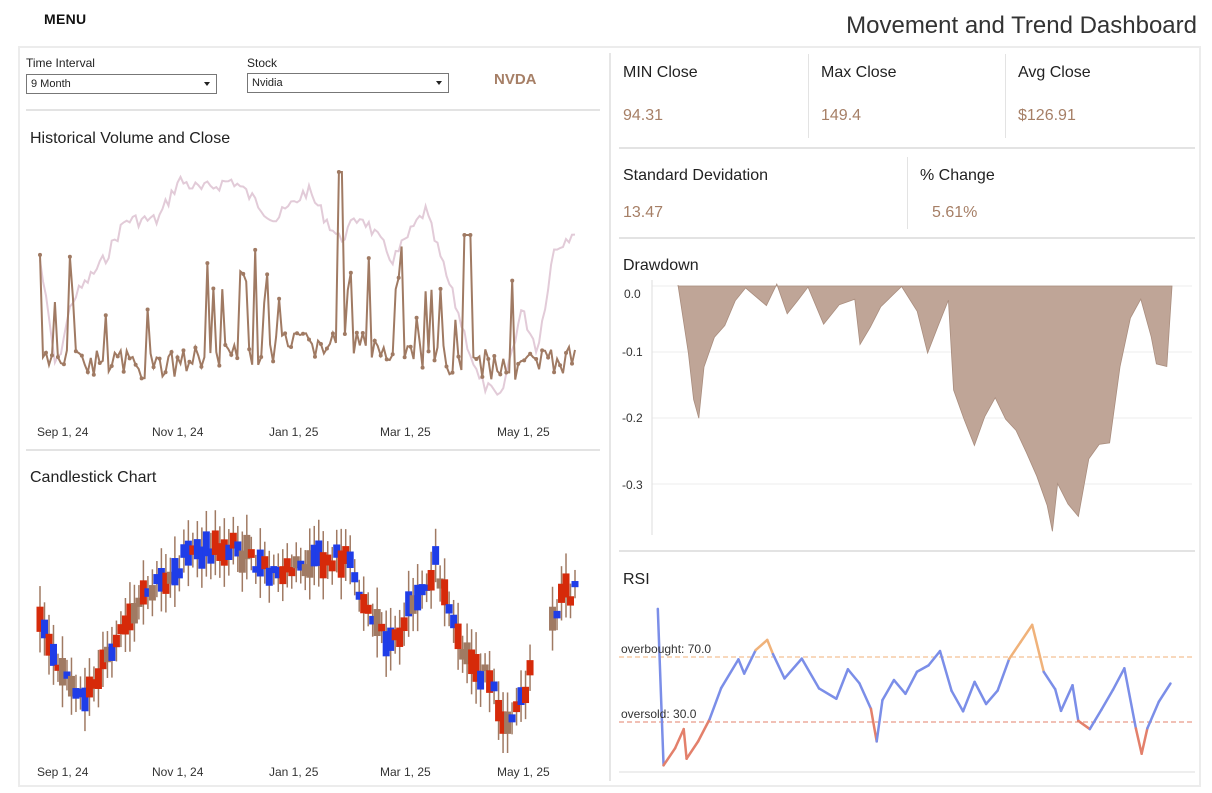  What do you see at coordinates (348, 83) in the screenshot?
I see `stock-select: Nvidia` at bounding box center [348, 83].